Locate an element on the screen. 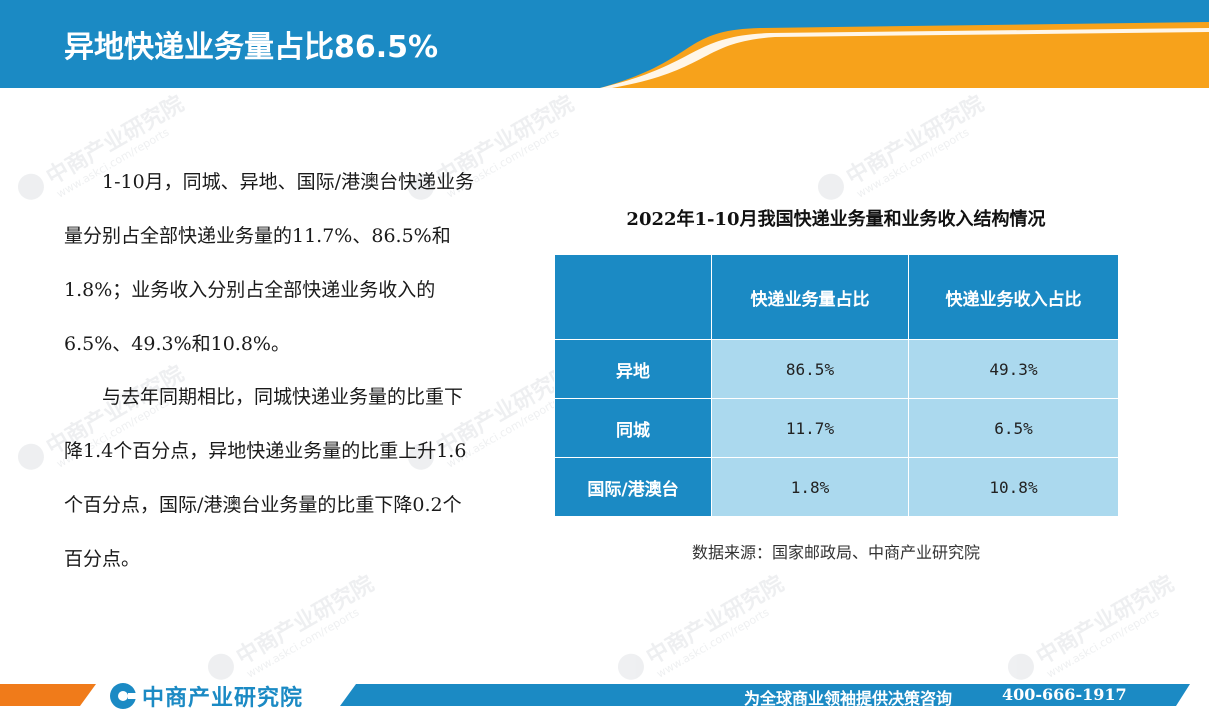 The width and height of the screenshot is (1209, 718). row-label: 国际/港澳台 is located at coordinates (633, 487).